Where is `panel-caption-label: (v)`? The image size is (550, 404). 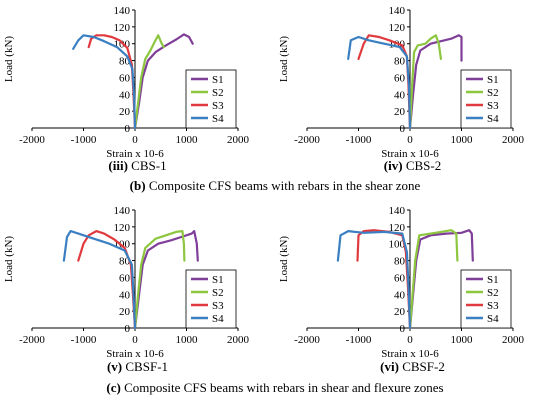
panel-caption-label: (v) is located at coordinates (114, 366).